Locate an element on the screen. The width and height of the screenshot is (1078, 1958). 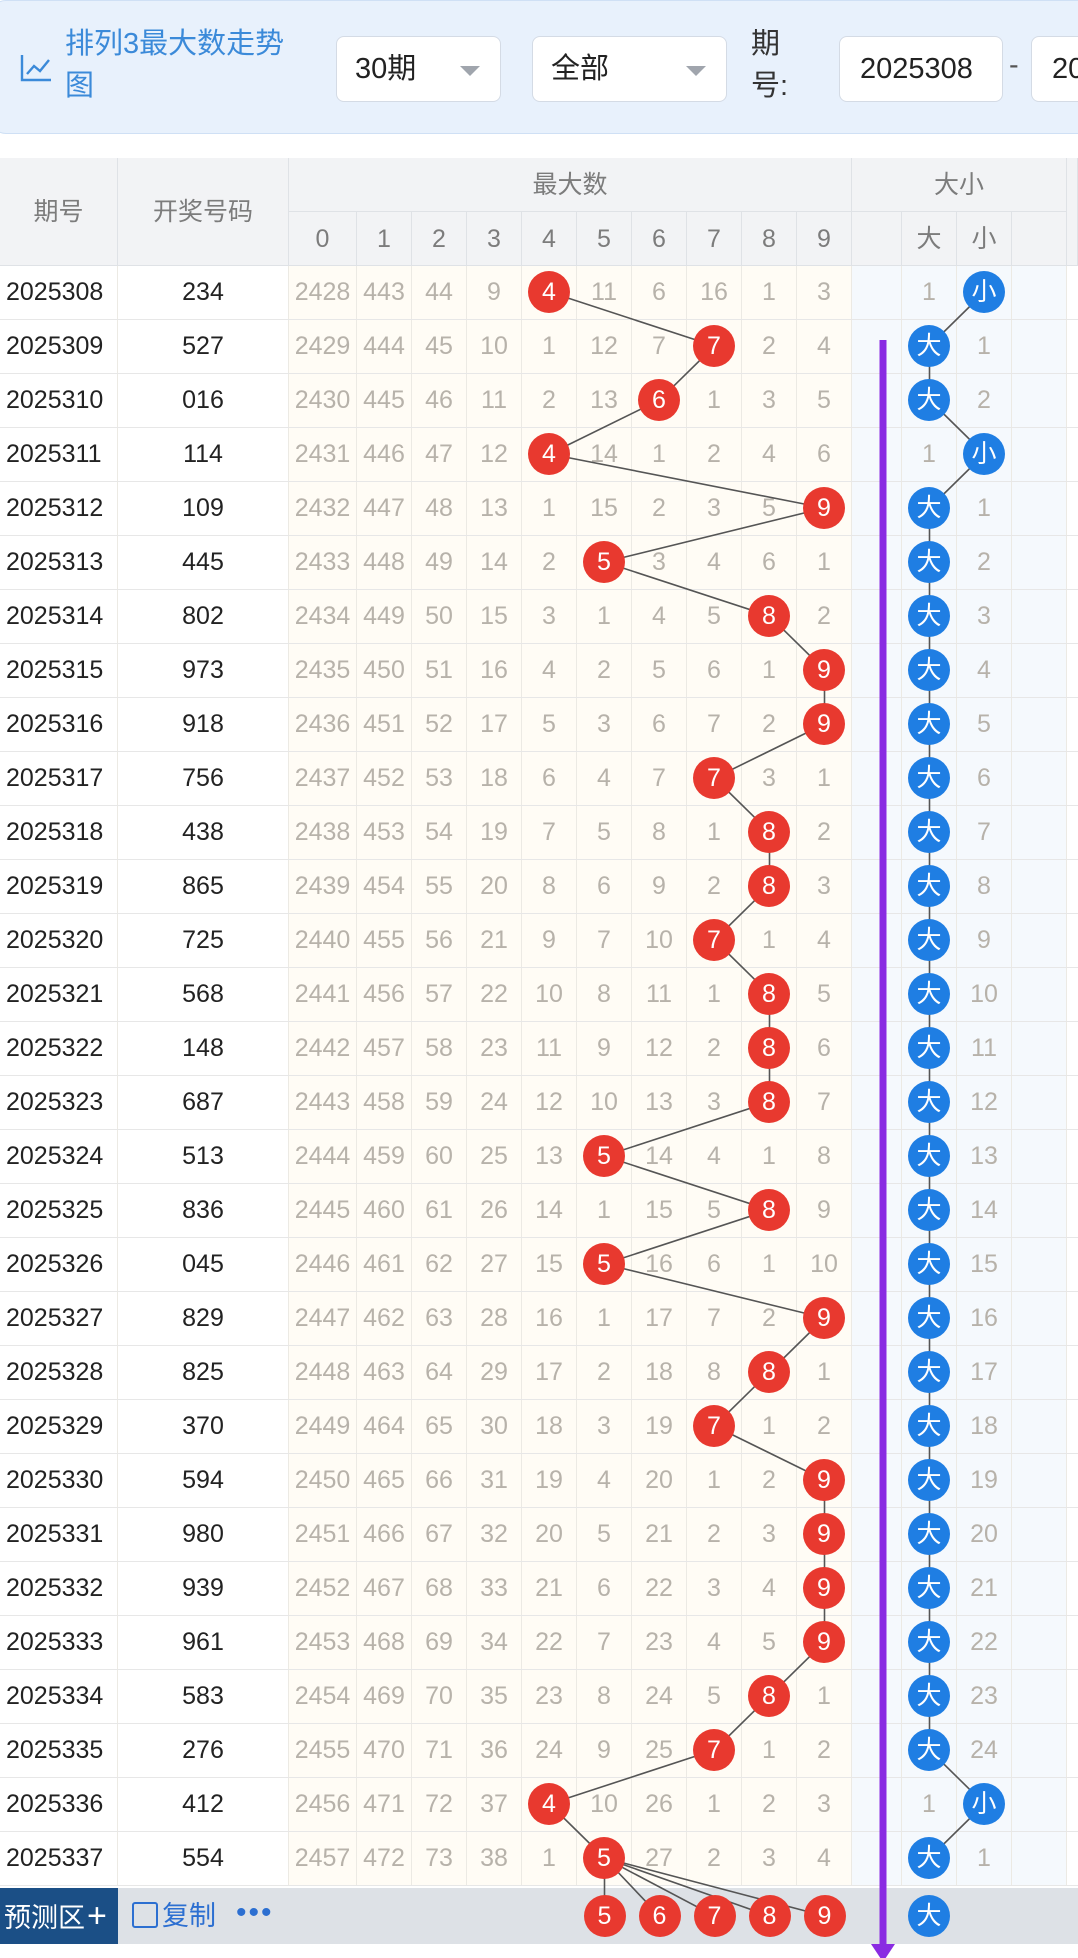
max-digit-cell: 10 is located at coordinates (604, 1102).